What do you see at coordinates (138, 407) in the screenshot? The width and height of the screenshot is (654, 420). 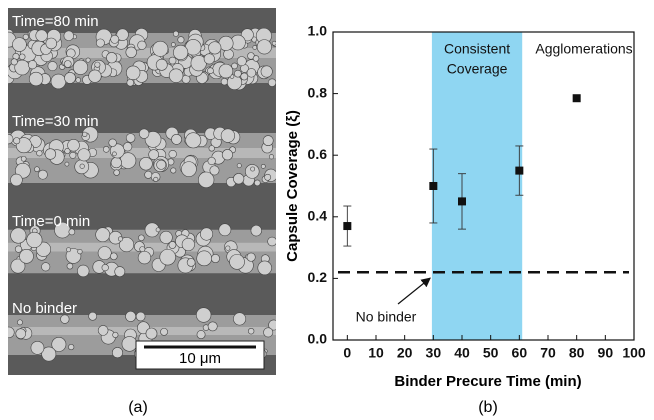 I see `panel-label: (a)` at bounding box center [138, 407].